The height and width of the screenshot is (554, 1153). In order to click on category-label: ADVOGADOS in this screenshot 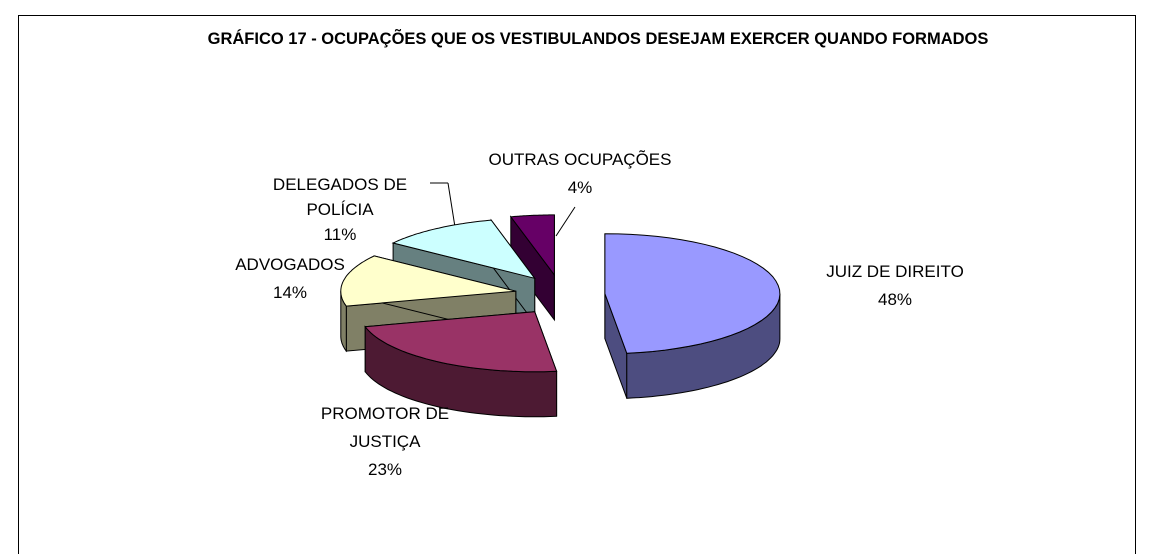, I will do `click(290, 264)`.